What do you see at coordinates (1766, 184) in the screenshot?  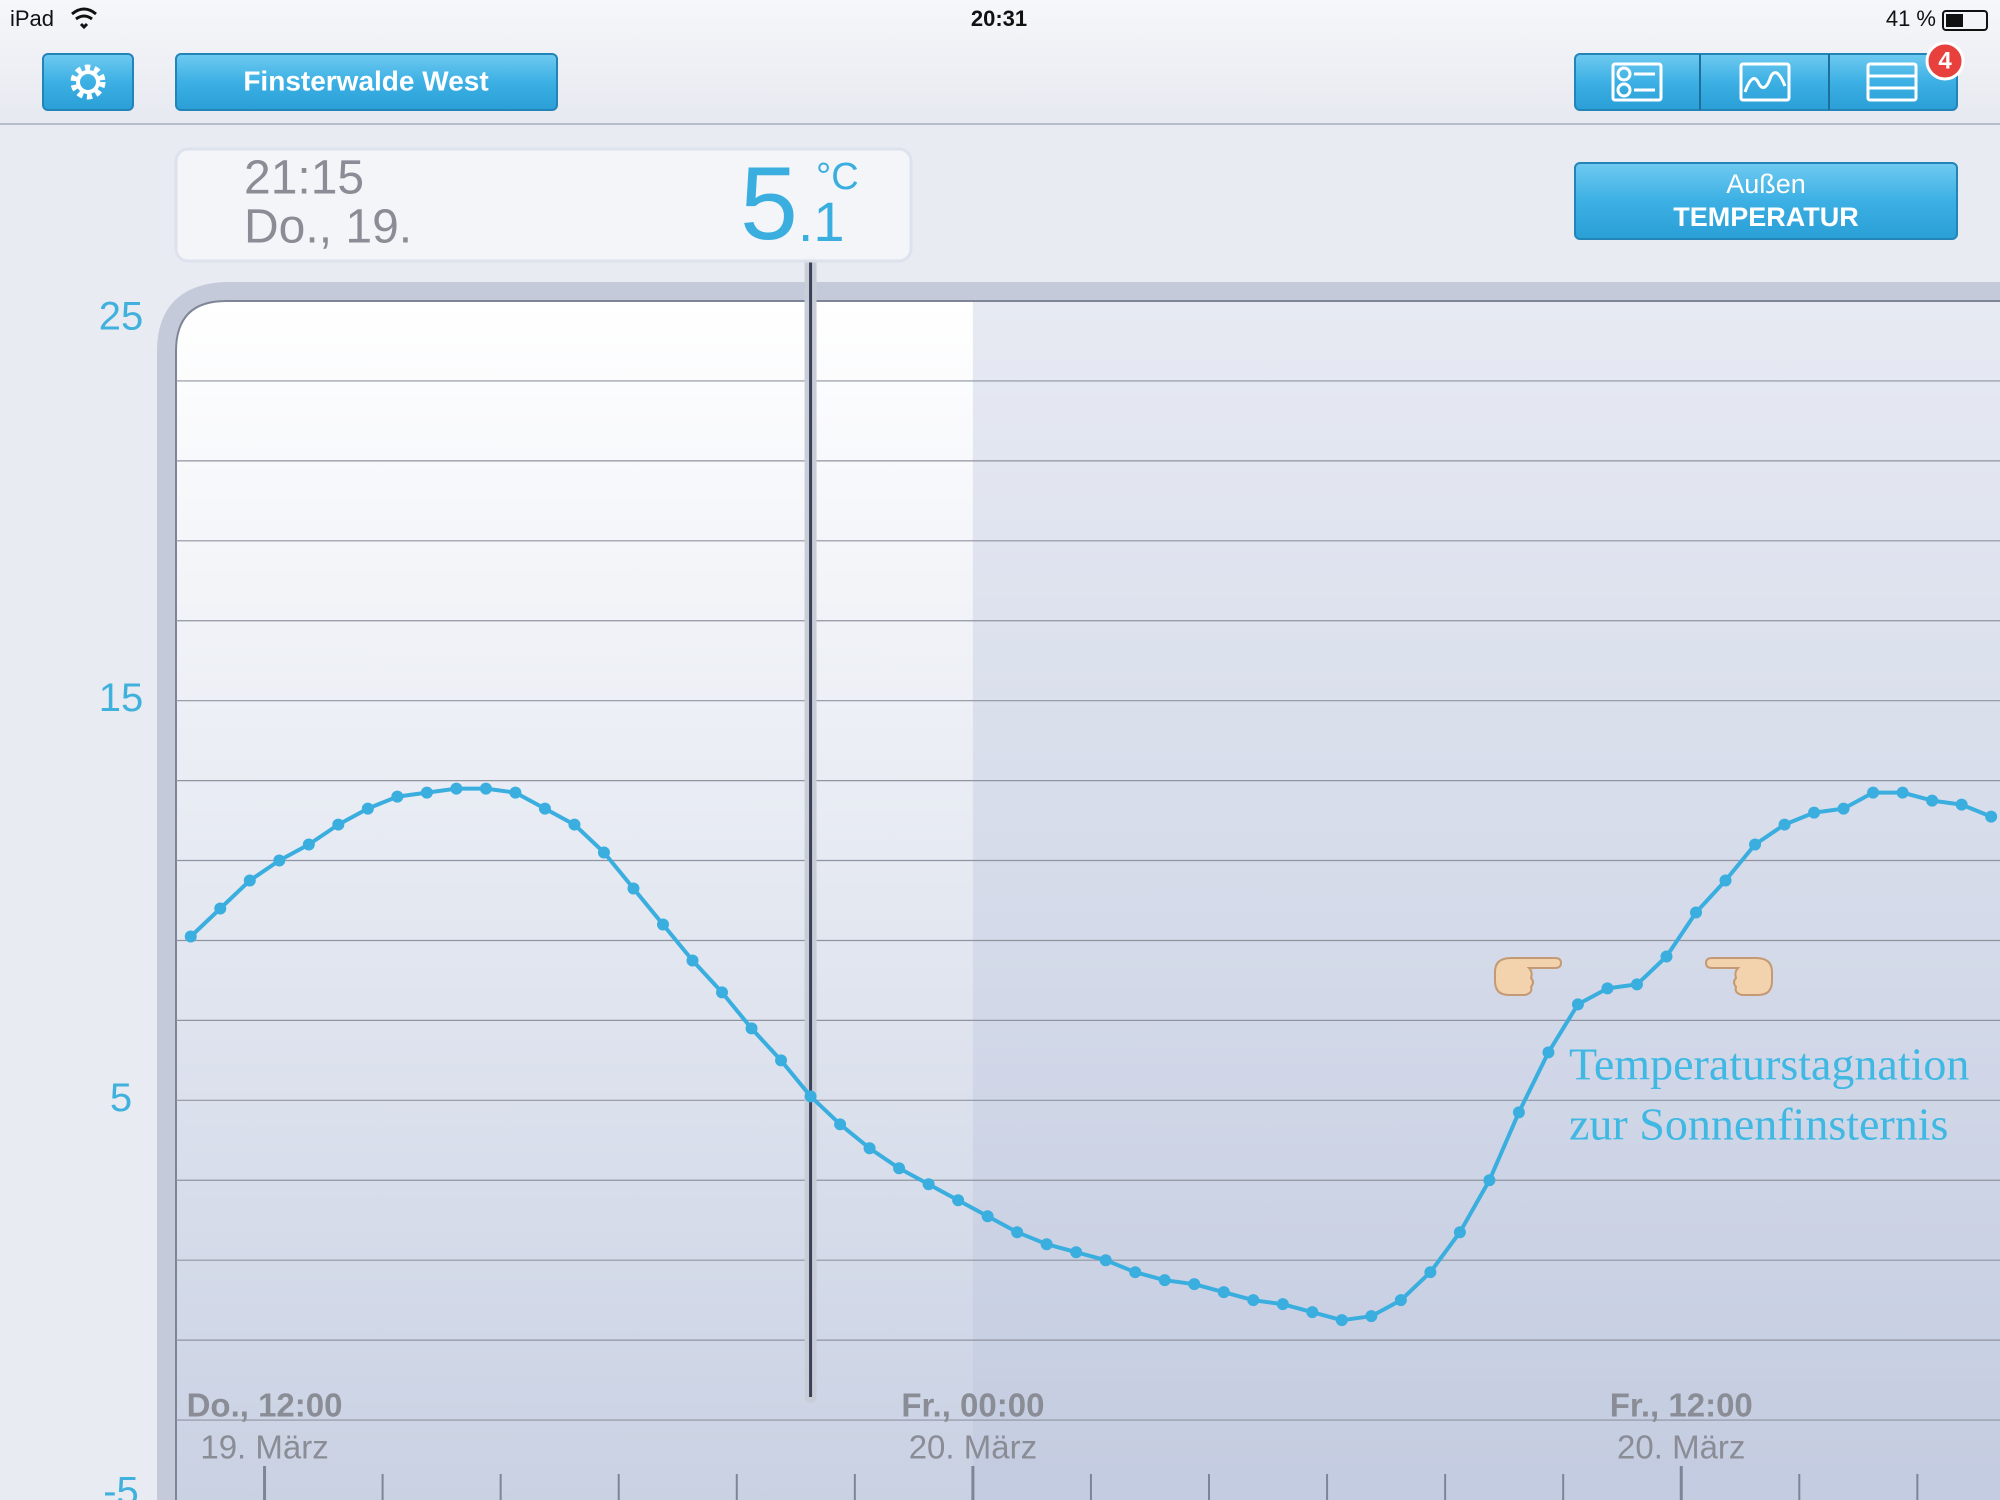 I see `sensor-line1: Außen` at bounding box center [1766, 184].